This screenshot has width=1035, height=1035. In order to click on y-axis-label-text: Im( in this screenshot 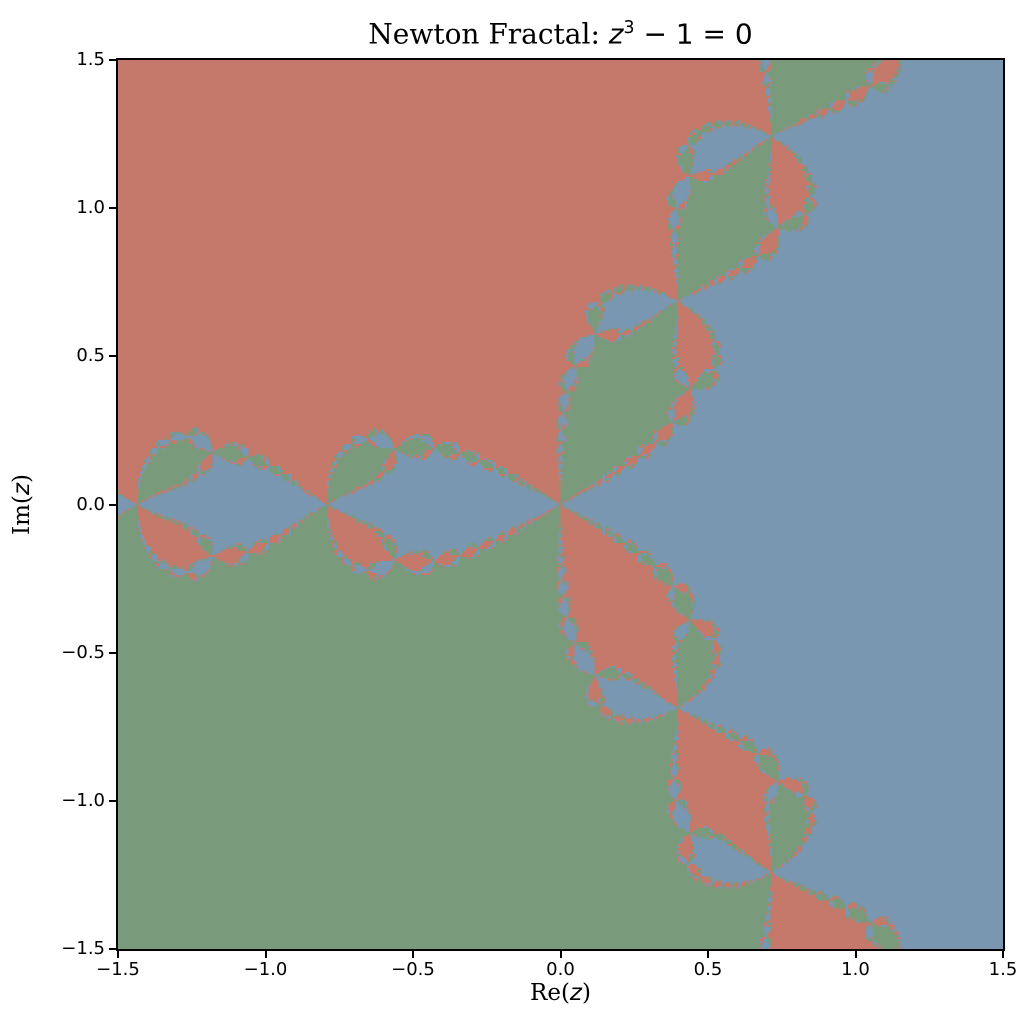, I will do `click(22, 515)`.